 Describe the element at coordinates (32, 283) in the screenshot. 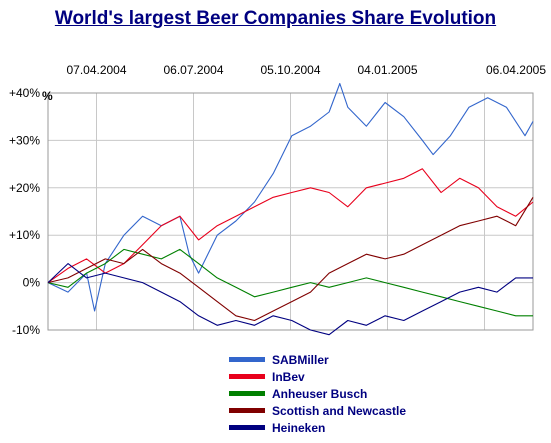

I see `y-tick-label: 0%` at that location.